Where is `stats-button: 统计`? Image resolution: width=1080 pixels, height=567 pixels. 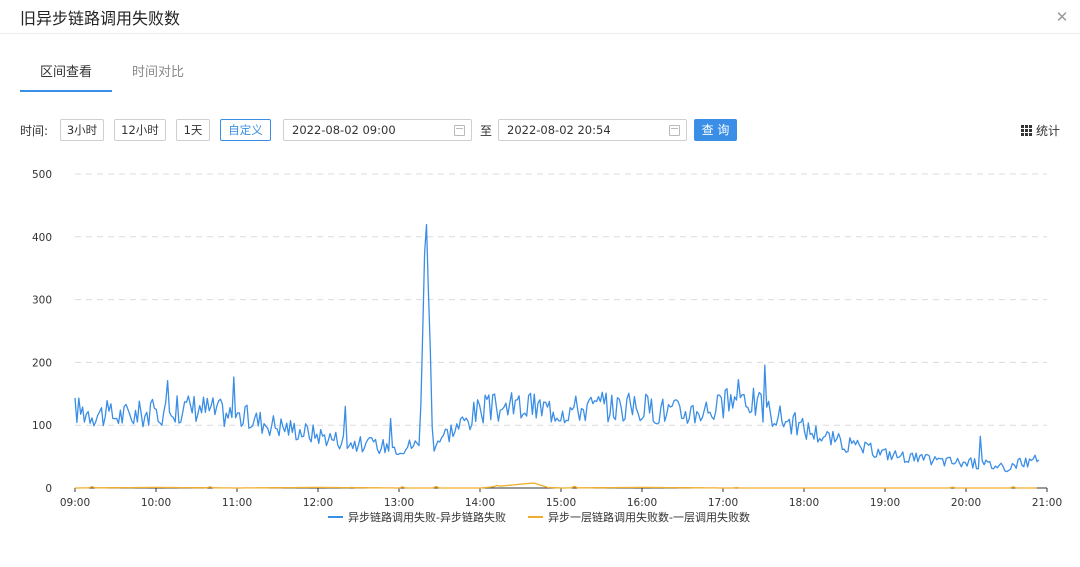 stats-button: 统计 is located at coordinates (1040, 130).